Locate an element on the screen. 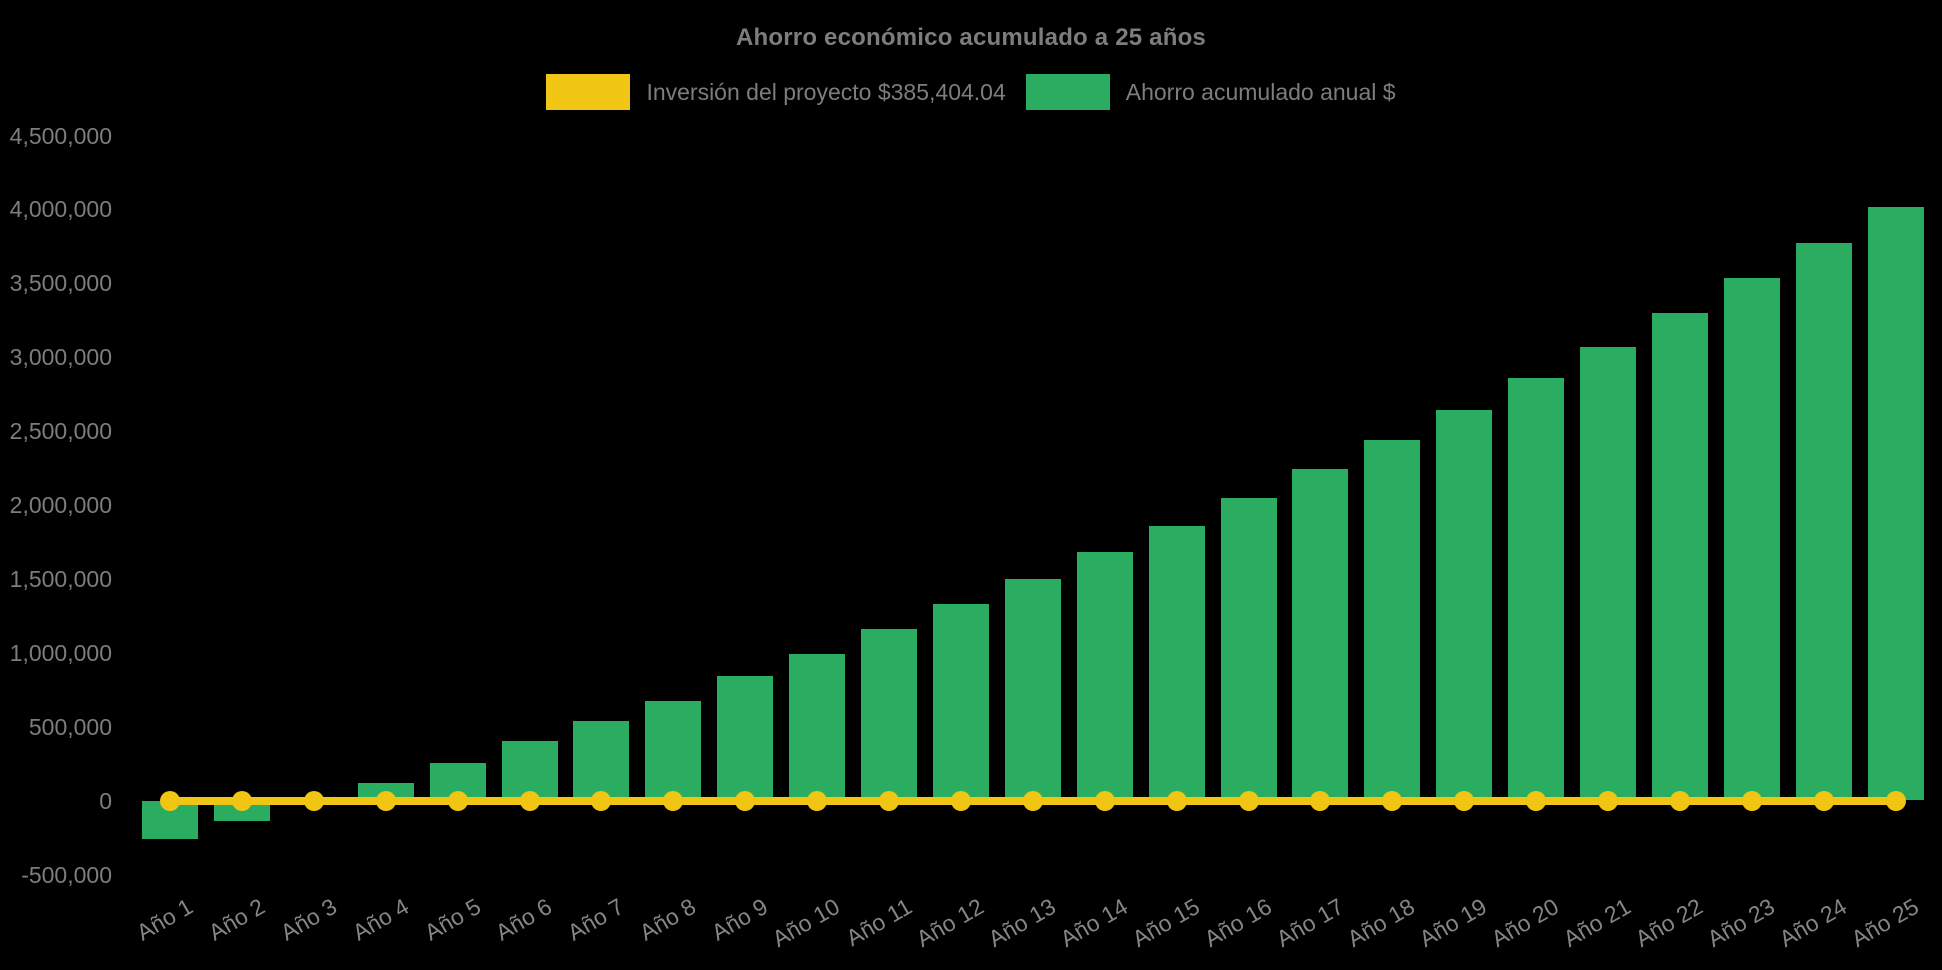 Image resolution: width=1942 pixels, height=970 pixels. y-tick-label: 2,500,000 is located at coordinates (60, 431).